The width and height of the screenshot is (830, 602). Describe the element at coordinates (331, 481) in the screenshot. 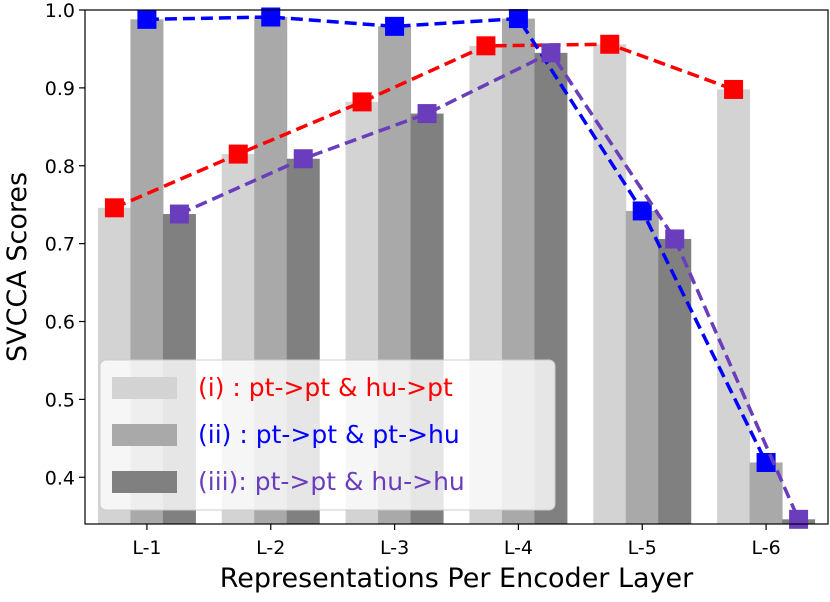

I see `legend-label-series3: (iii): pt->pt & hu->hu` at that location.